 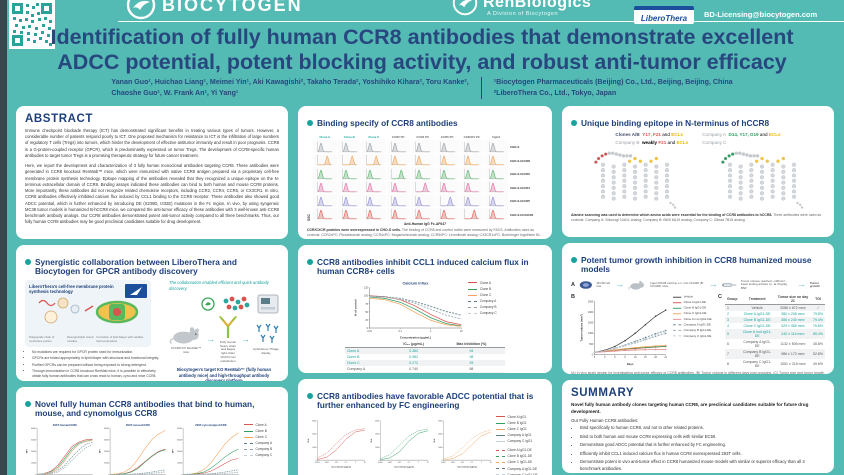 What do you see at coordinates (465, 8) in the screenshot?
I see `renbiologics-bird-icon` at bounding box center [465, 8].